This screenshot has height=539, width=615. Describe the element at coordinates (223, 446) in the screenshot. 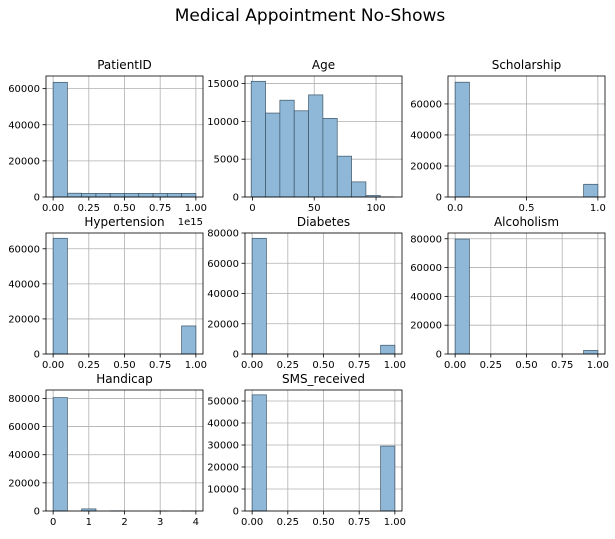

I see `y-tick-label: 30000` at that location.